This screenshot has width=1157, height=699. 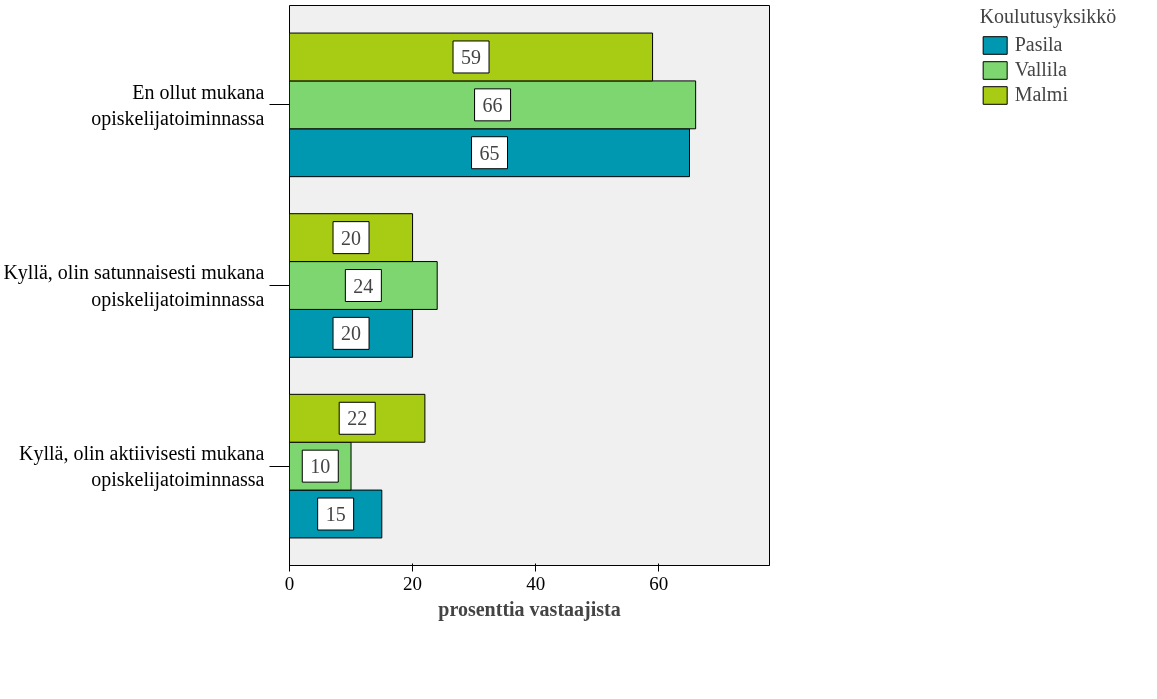 I want to click on x-tick-label: 40, so click(x=536, y=583).